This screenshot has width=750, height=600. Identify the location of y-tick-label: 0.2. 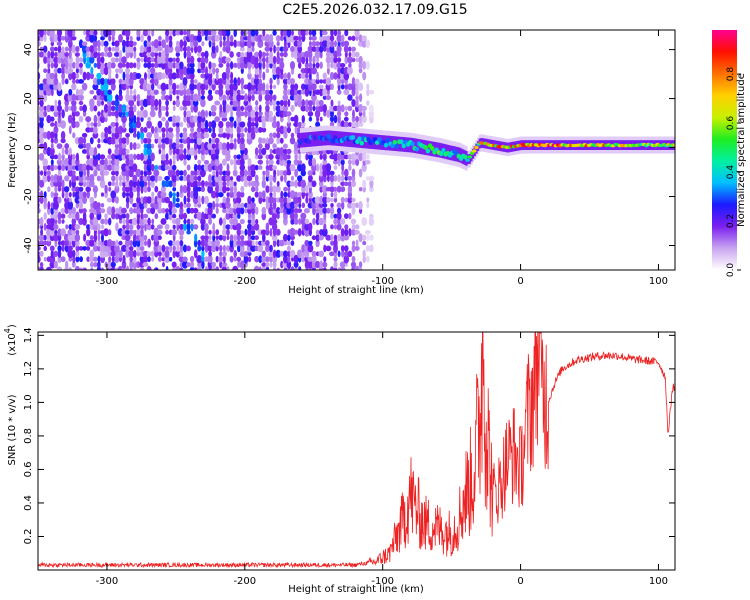
(28, 537).